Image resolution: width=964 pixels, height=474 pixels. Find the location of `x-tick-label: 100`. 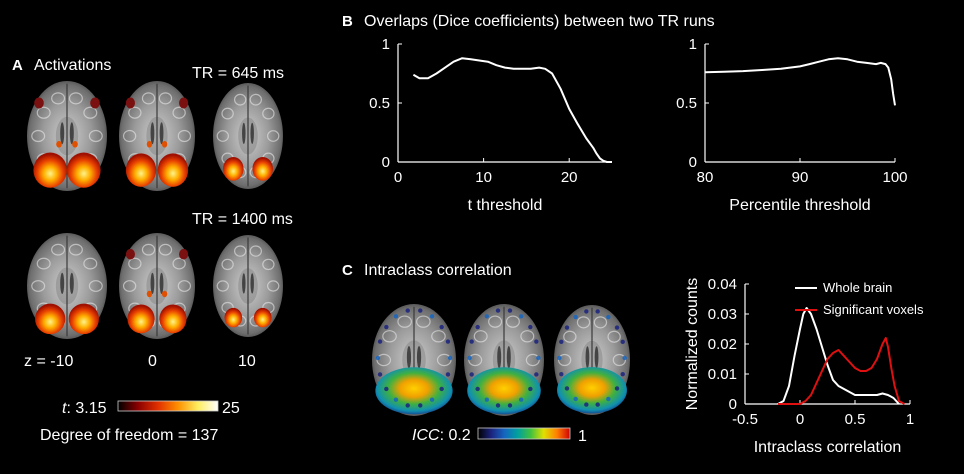

x-tick-label: 100 is located at coordinates (894, 177).